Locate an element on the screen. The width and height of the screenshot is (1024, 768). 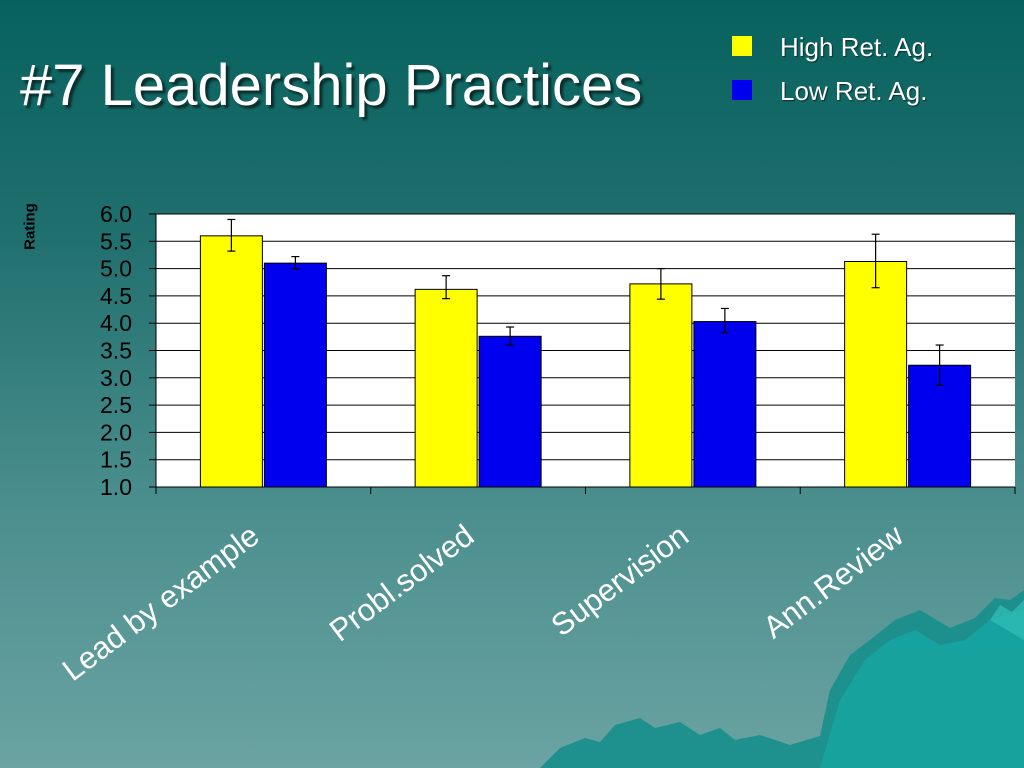
x-category-label: Lead by example is located at coordinates (161, 603).